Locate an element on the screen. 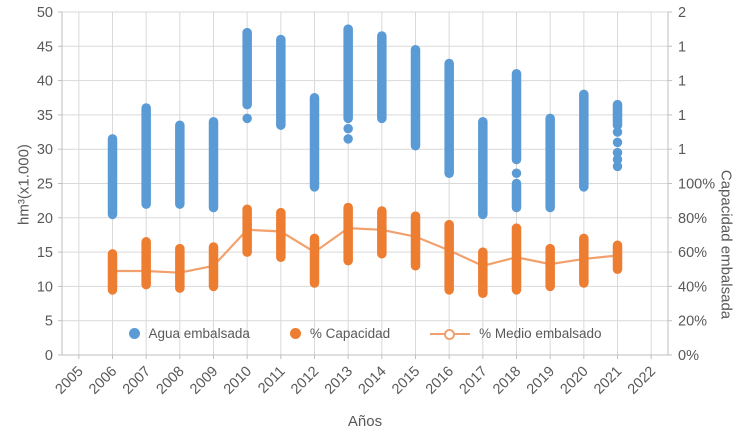  x-tick-label: 2005 is located at coordinates (70, 381).